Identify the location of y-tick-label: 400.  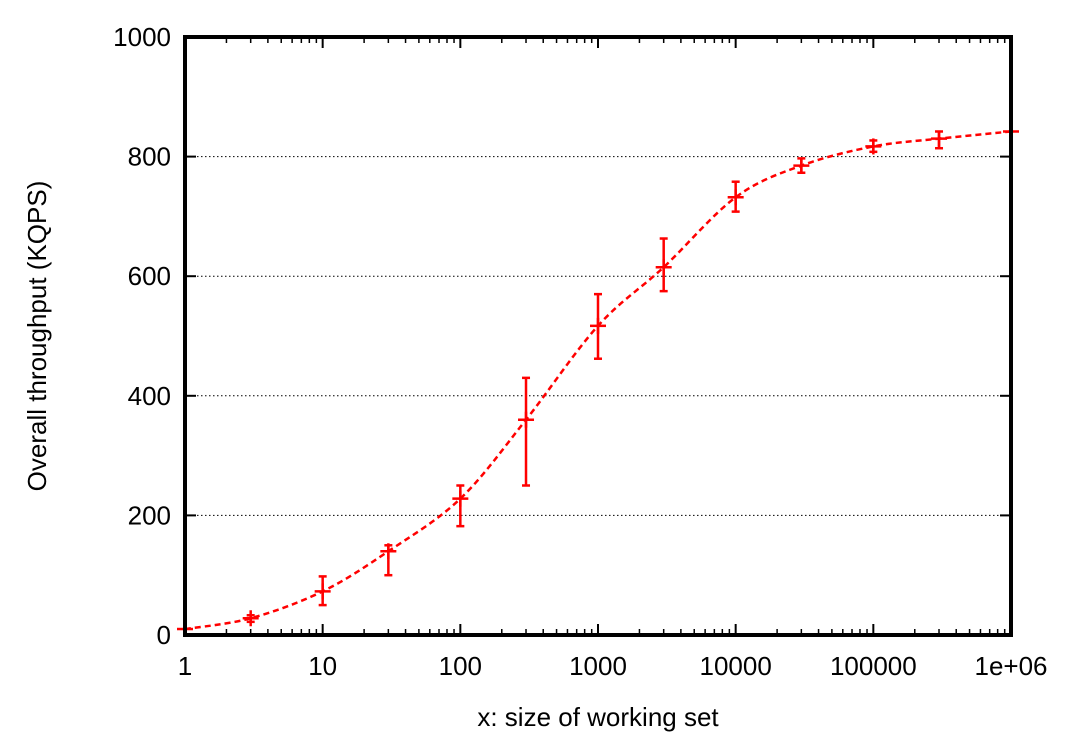
(149, 396).